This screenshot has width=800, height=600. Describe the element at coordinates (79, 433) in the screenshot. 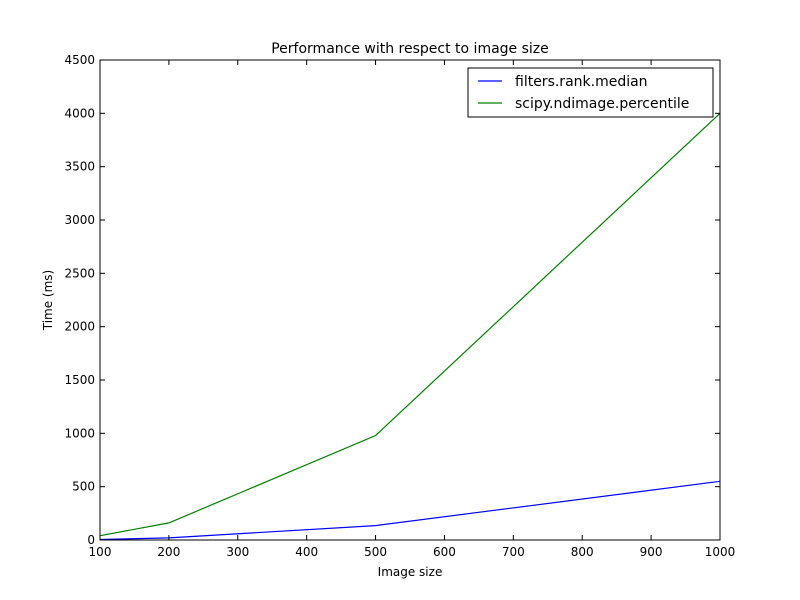

I see `y-tick-label: 1000` at that location.